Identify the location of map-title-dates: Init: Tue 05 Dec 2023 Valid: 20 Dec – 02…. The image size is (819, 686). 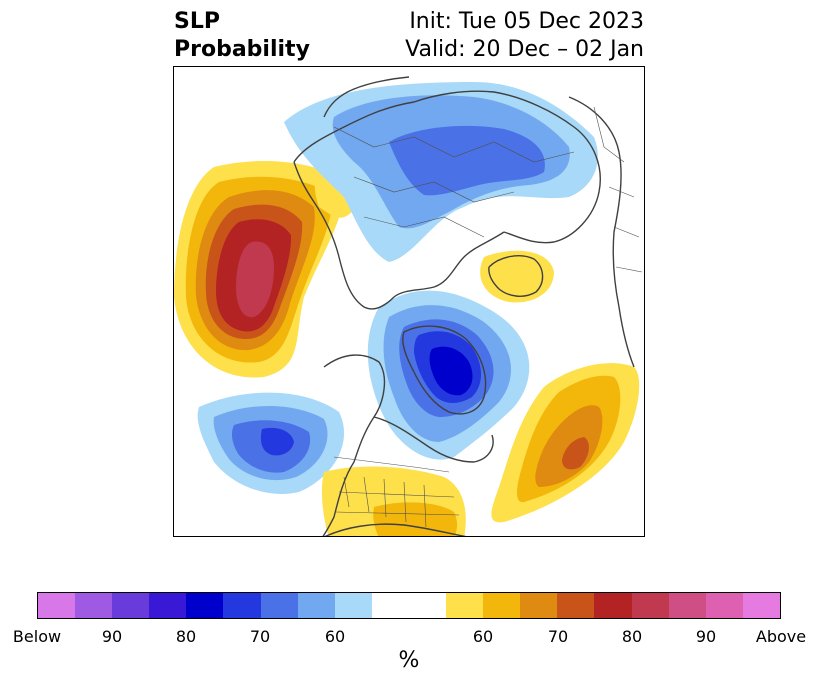
(524, 36).